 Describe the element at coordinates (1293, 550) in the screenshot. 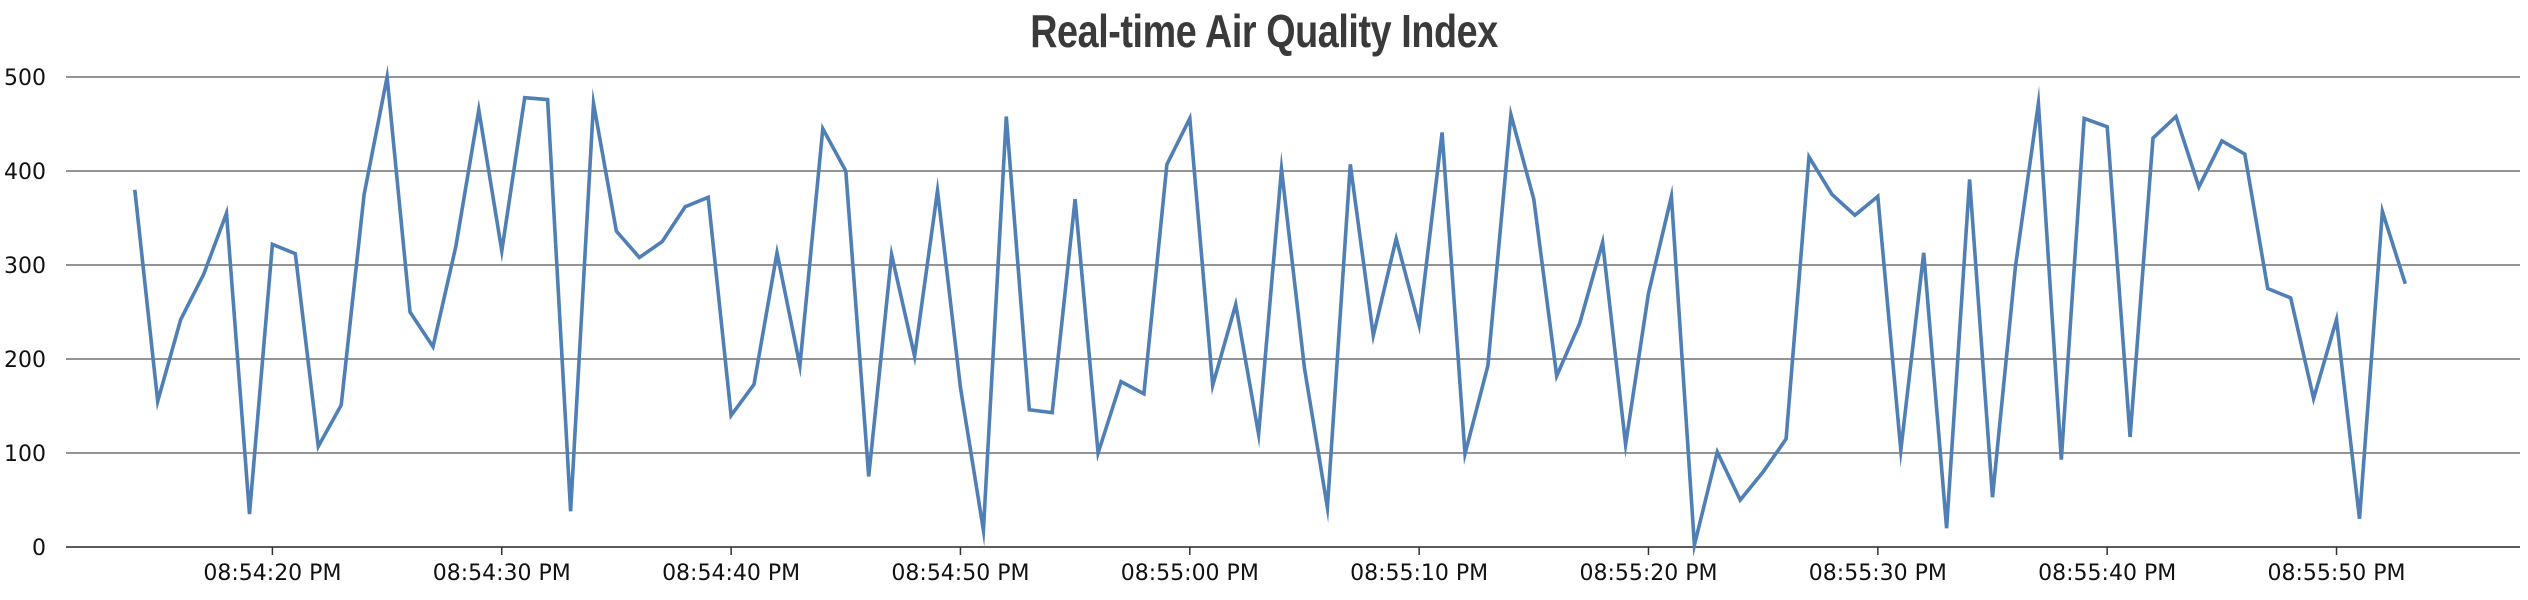

I see `axes` at that location.